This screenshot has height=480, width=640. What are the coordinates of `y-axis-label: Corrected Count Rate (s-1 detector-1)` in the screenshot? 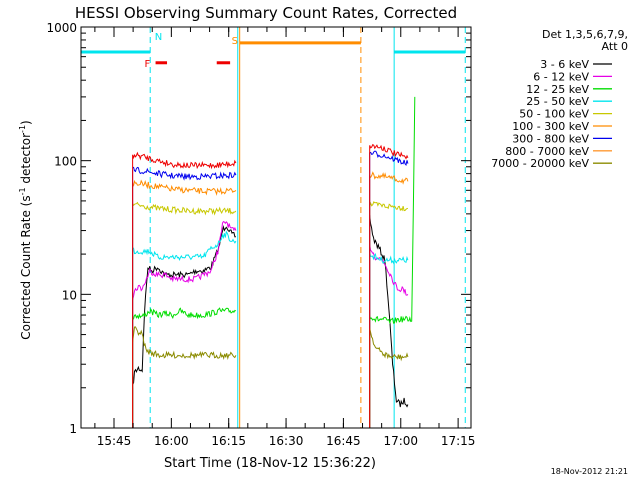 It's located at (25, 229).